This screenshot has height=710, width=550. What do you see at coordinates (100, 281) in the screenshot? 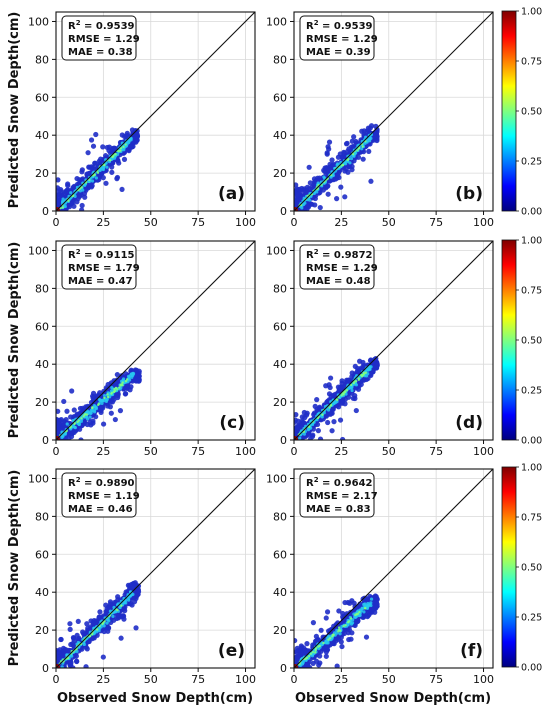
I see `stat-mae: MAE = 0.47` at bounding box center [100, 281].